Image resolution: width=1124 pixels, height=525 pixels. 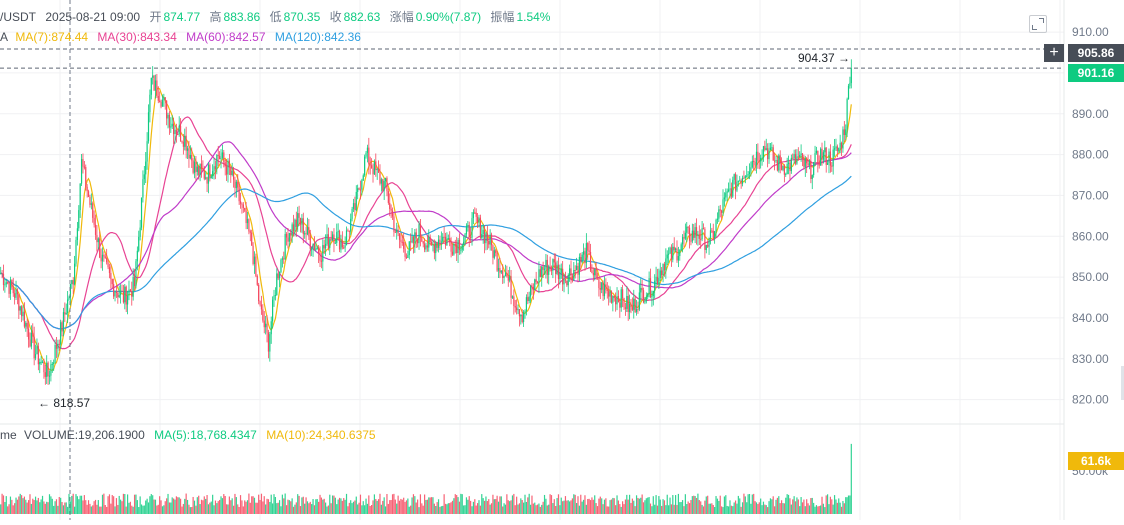 What do you see at coordinates (1054, 53) in the screenshot?
I see `add-order-button: +` at bounding box center [1054, 53].